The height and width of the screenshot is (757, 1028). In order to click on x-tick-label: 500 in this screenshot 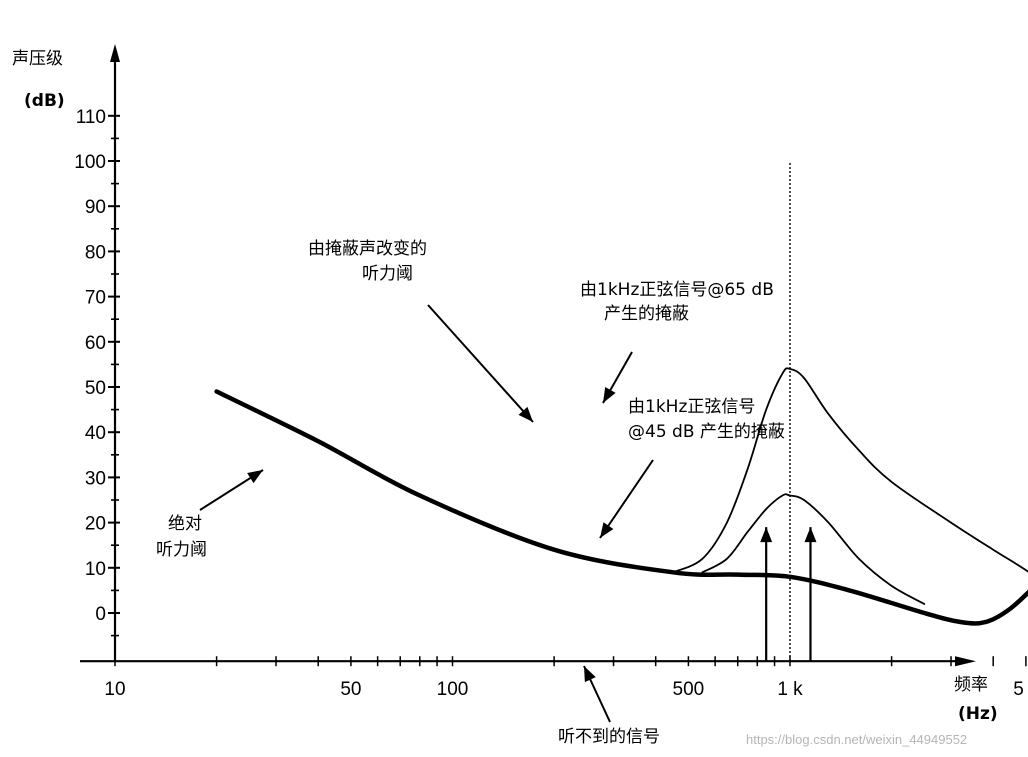, I will do `click(689, 689)`.